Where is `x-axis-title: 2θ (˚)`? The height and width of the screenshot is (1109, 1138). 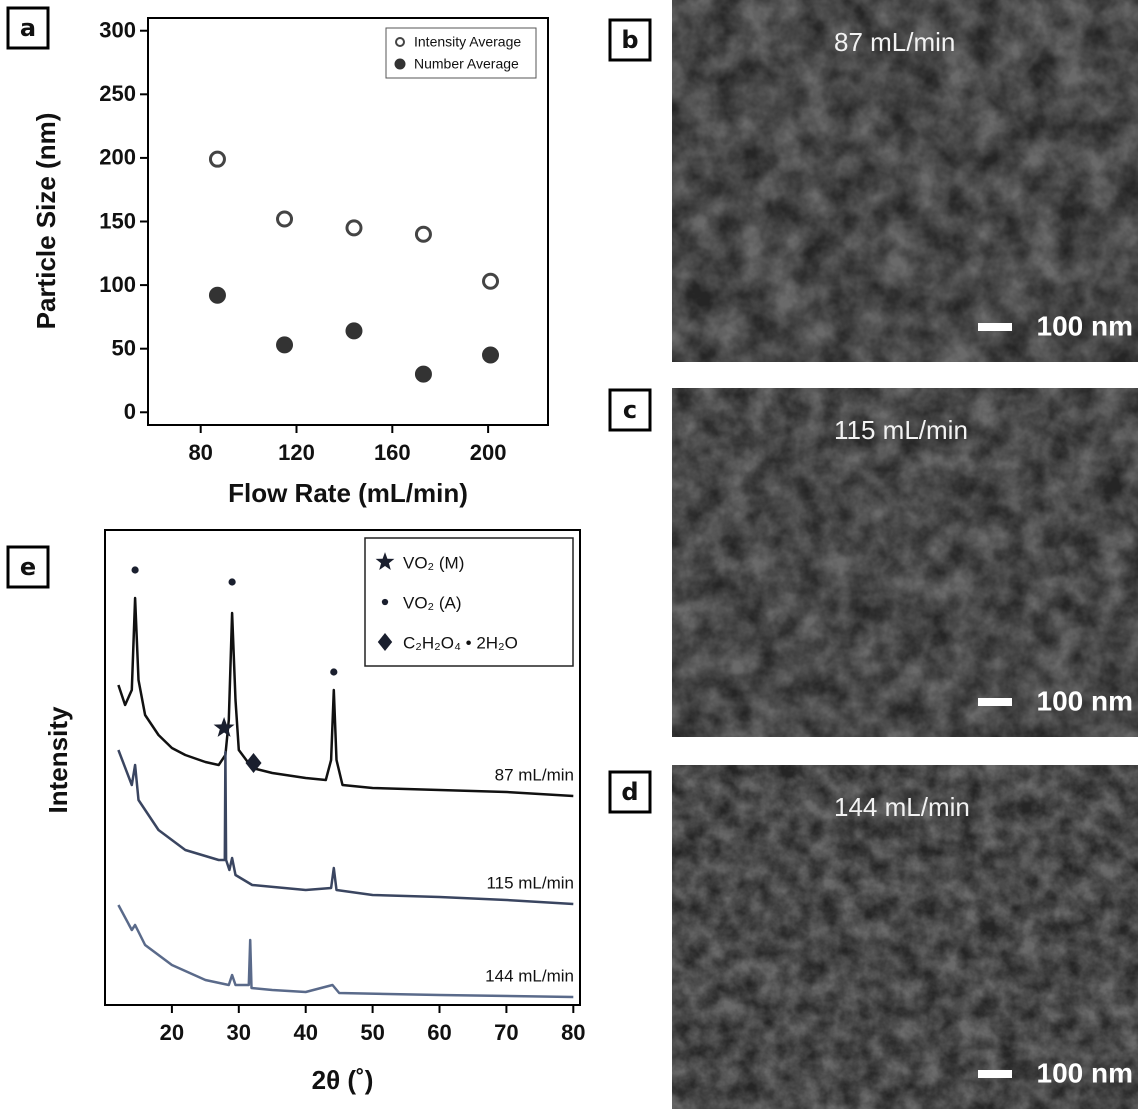 x-axis-title: 2θ (˚) is located at coordinates (343, 1080).